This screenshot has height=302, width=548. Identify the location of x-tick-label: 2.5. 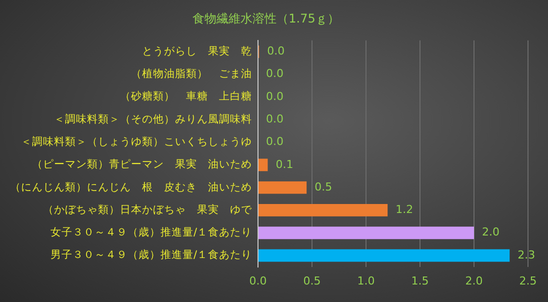
(528, 281).